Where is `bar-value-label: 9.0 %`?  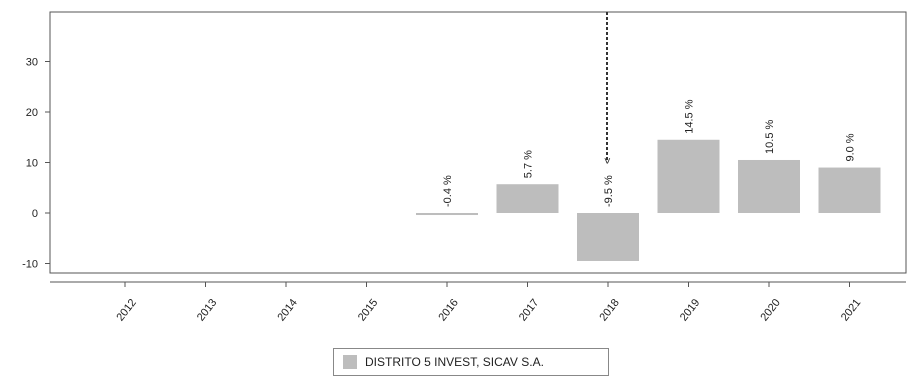
bar-value-label: 9.0 % is located at coordinates (851, 147).